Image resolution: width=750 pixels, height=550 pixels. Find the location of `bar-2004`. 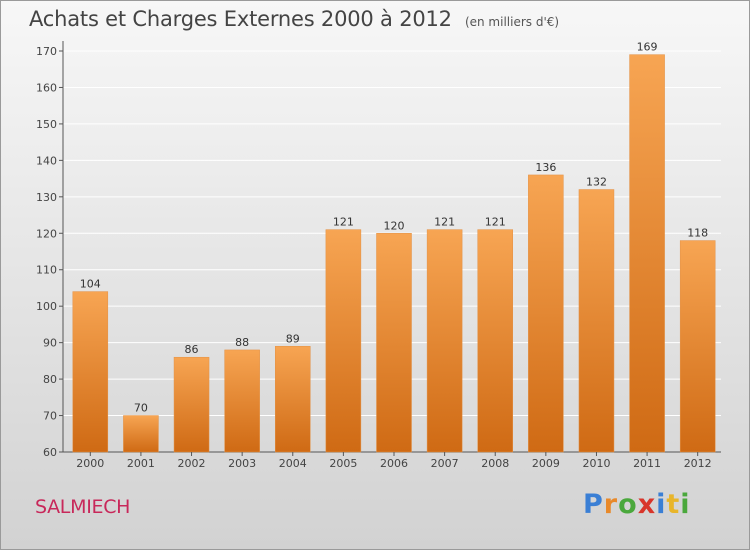

bar-2004 is located at coordinates (293, 399).